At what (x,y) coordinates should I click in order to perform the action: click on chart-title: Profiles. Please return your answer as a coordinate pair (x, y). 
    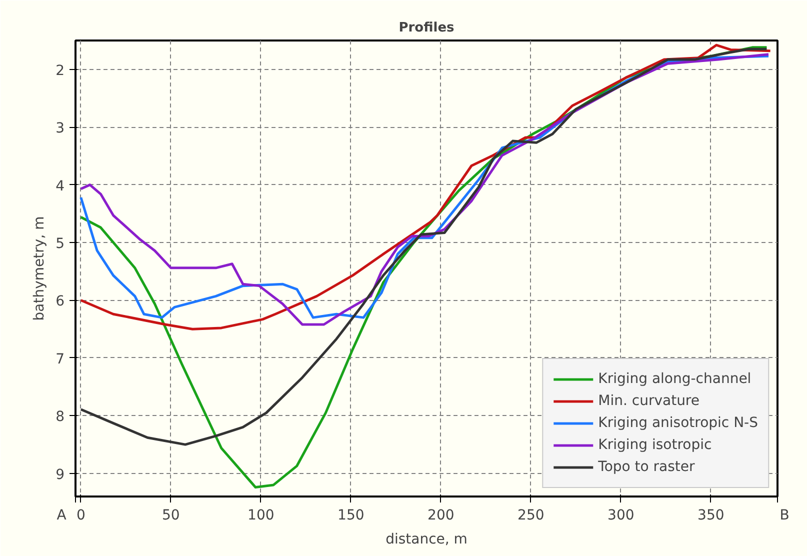
    Looking at the image, I should click on (426, 28).